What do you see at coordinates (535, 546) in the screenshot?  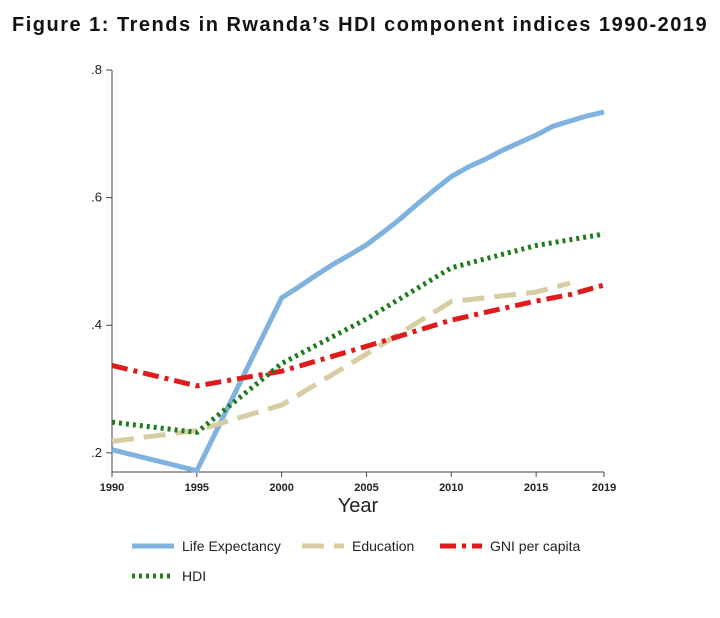 I see `legend-label: GNI per capita` at bounding box center [535, 546].